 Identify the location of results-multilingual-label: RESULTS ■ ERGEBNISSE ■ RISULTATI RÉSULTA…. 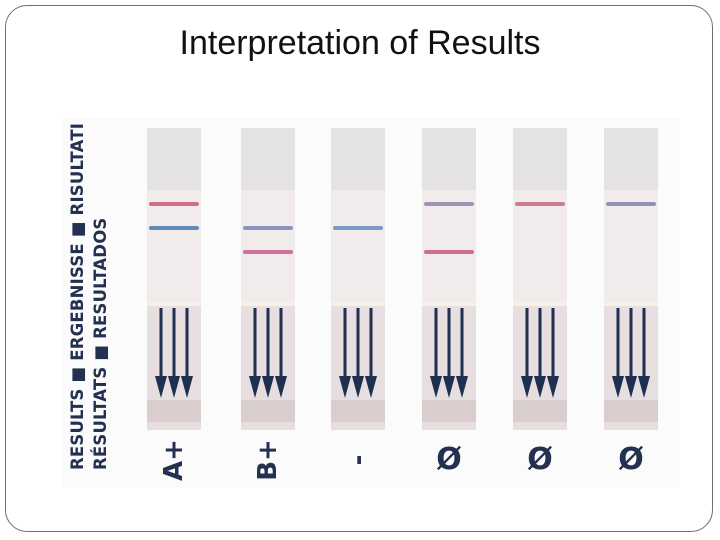
(91, 296).